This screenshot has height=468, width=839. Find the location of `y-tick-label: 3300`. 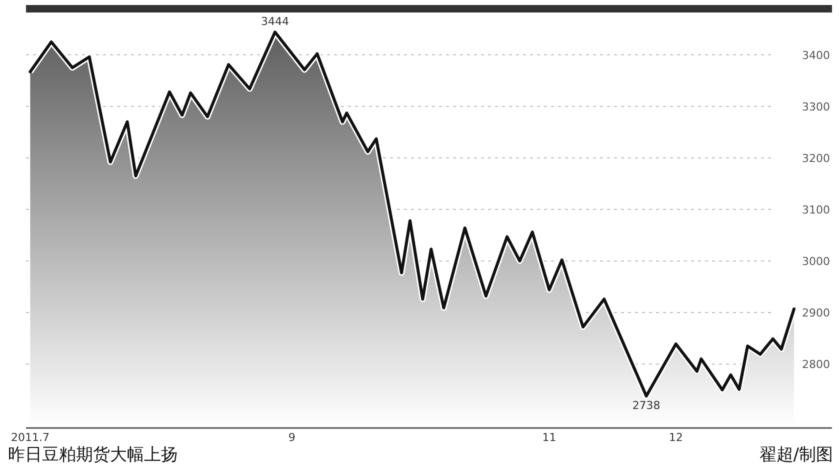

y-tick-label: 3300 is located at coordinates (816, 107).